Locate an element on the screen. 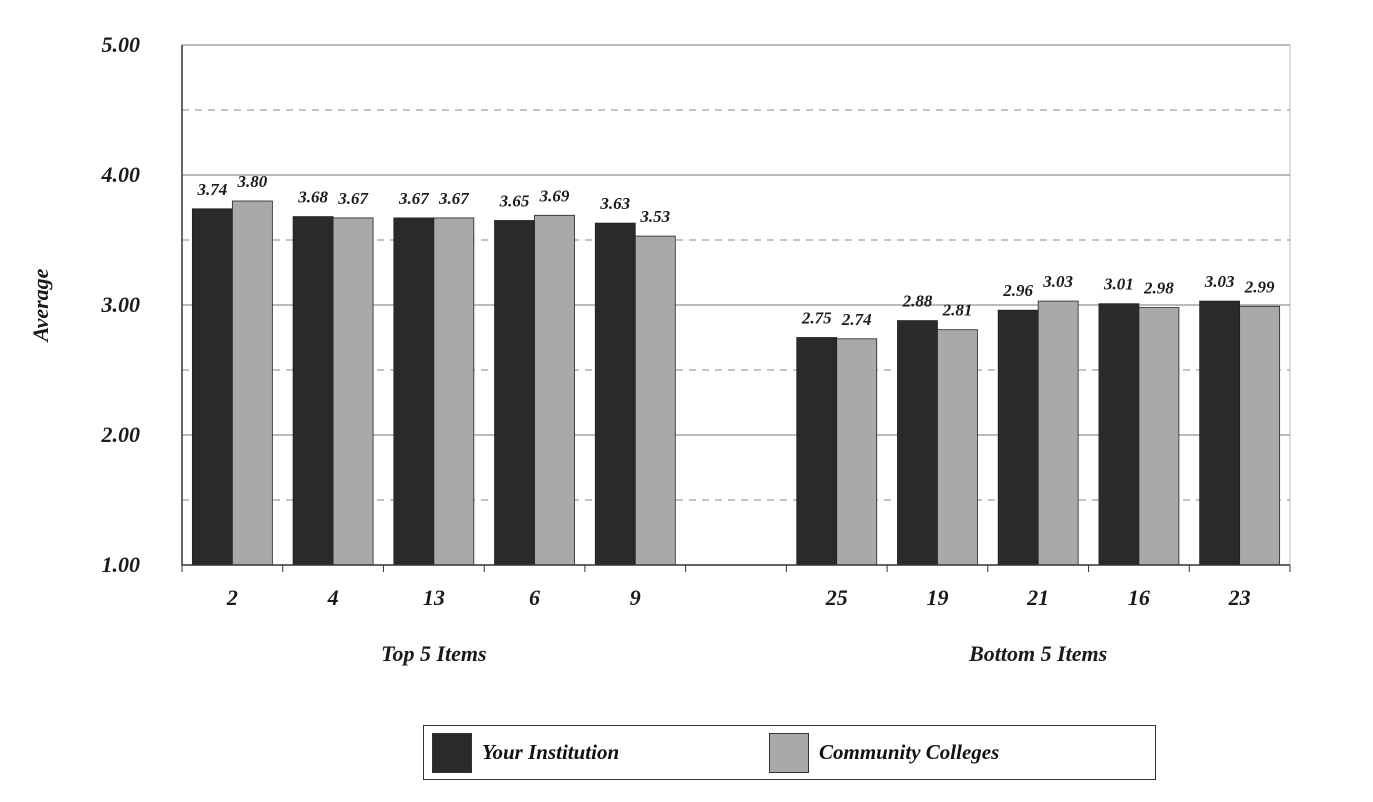 The width and height of the screenshot is (1373, 802). data-label-community-colleges-25: 2.74 is located at coordinates (856, 319).